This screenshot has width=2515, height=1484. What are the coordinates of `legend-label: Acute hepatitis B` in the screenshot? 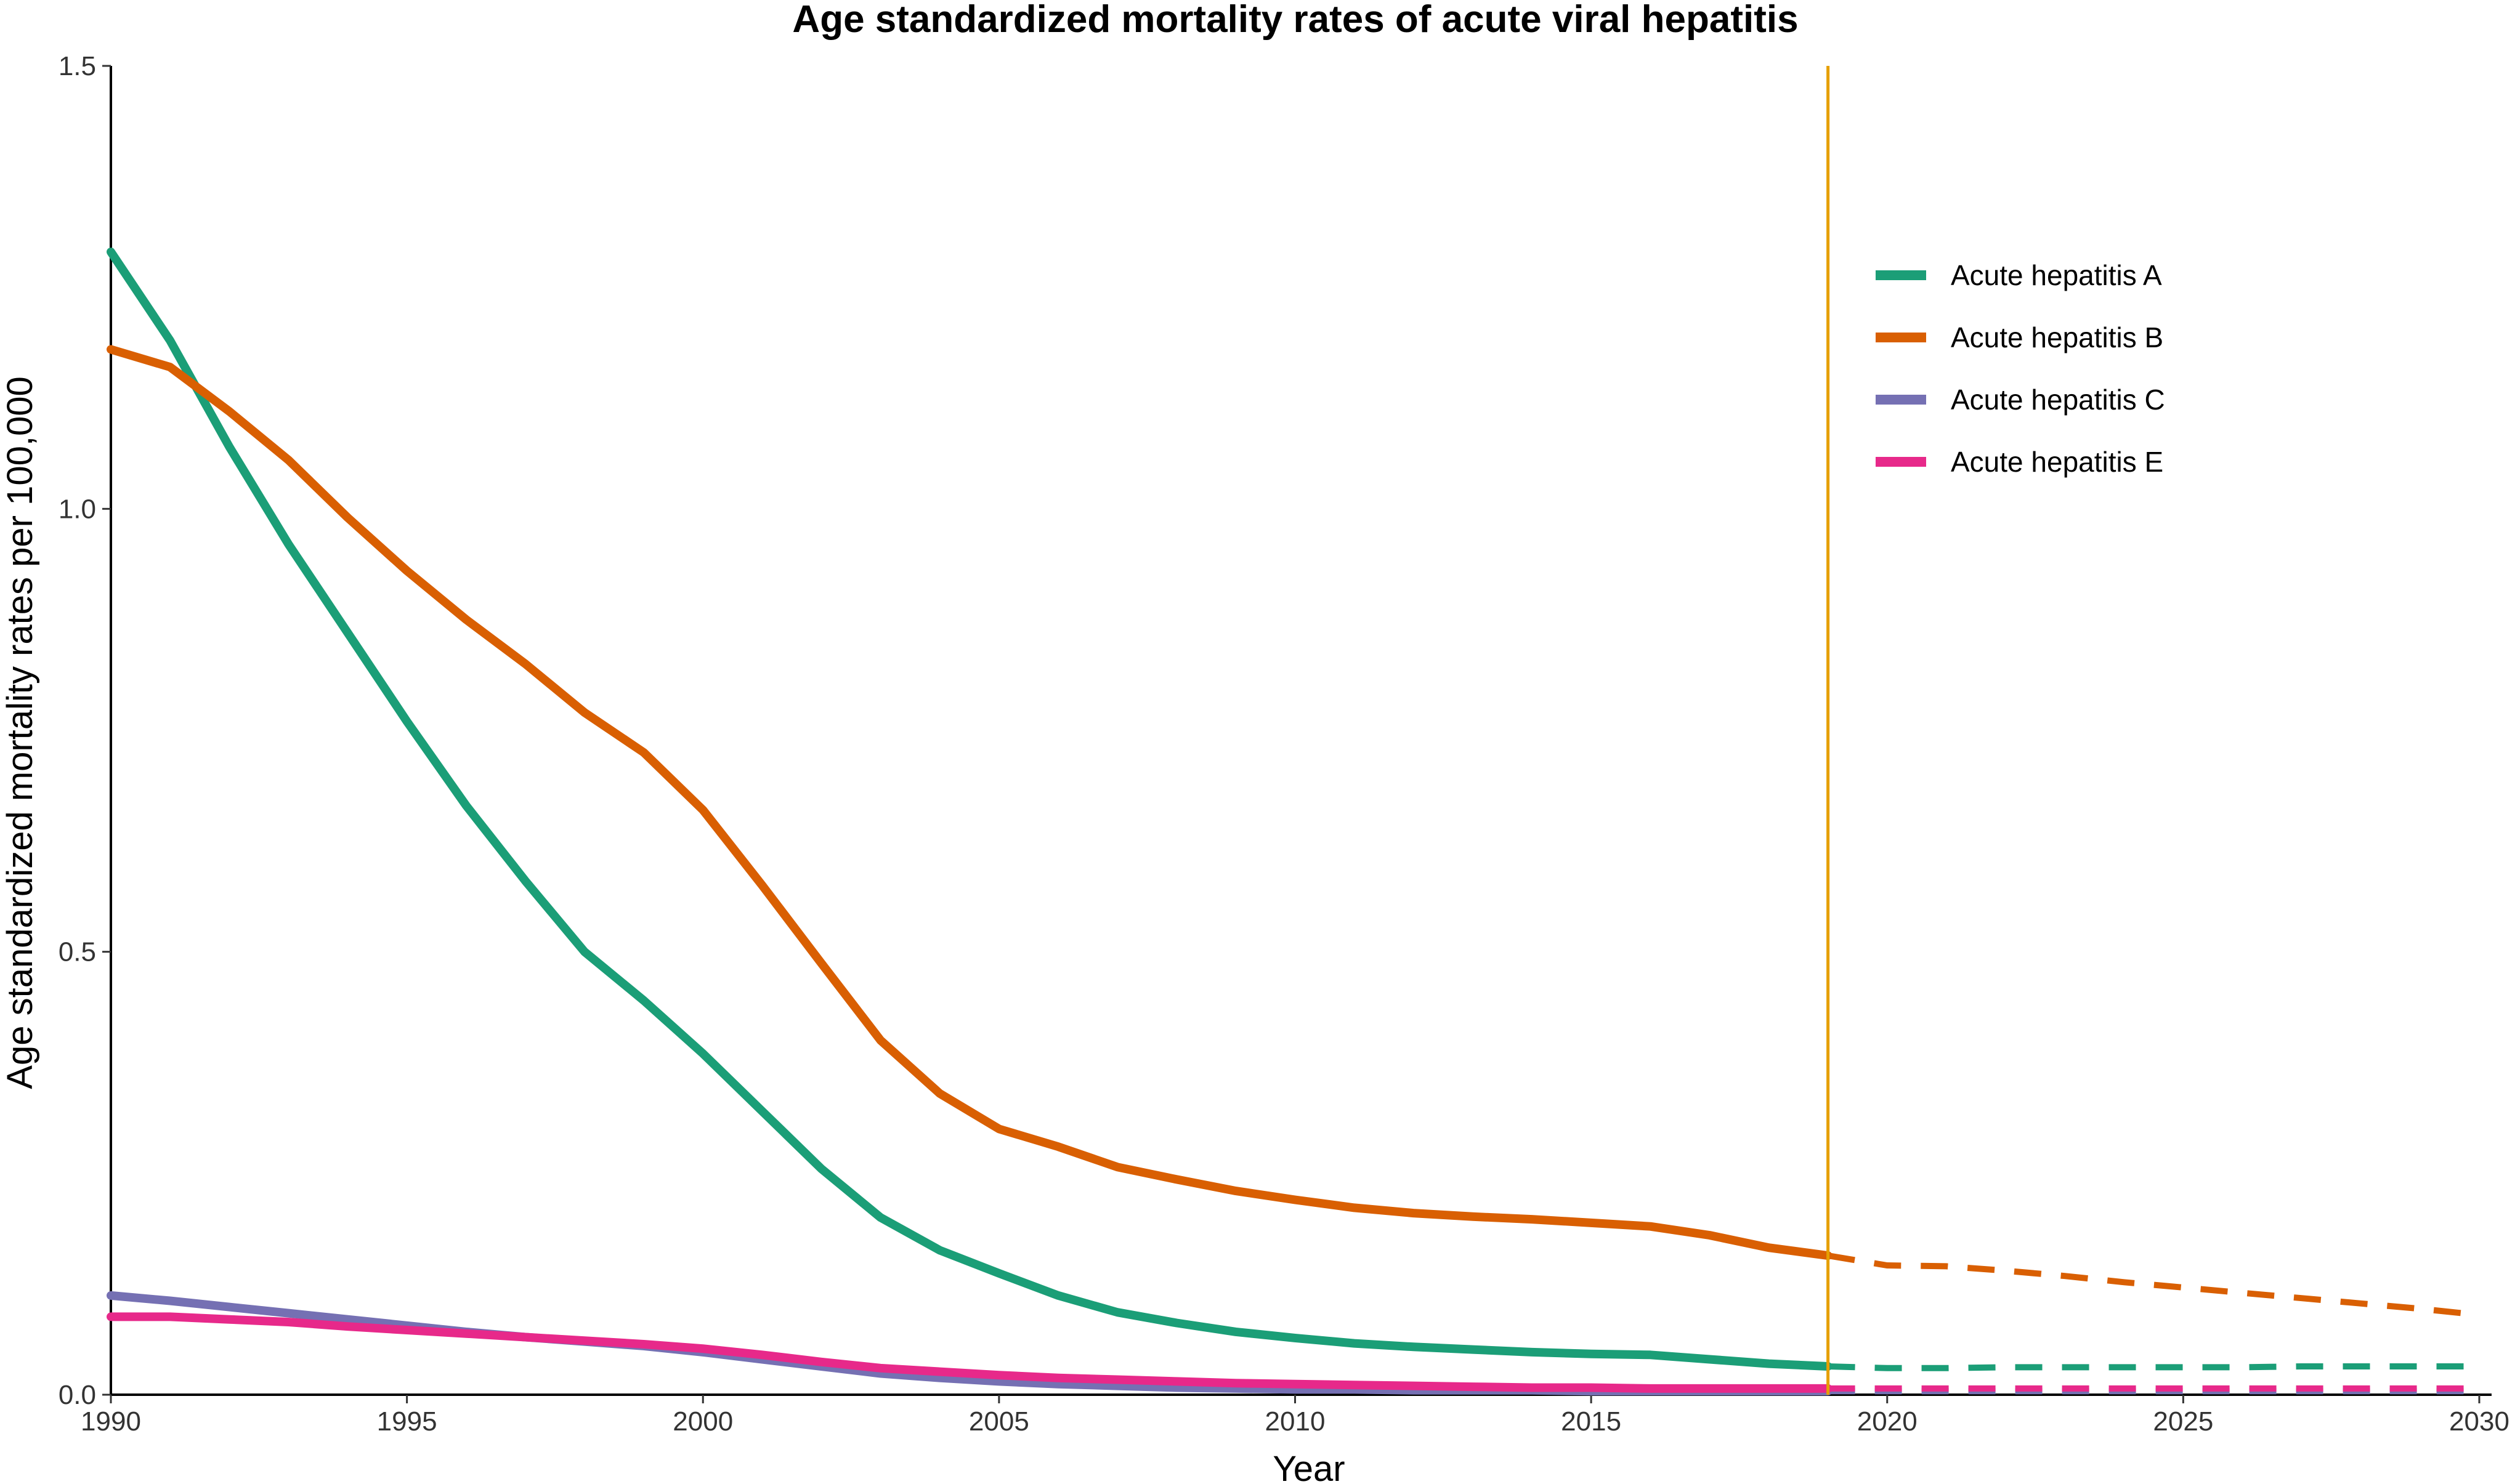 It's located at (2057, 337).